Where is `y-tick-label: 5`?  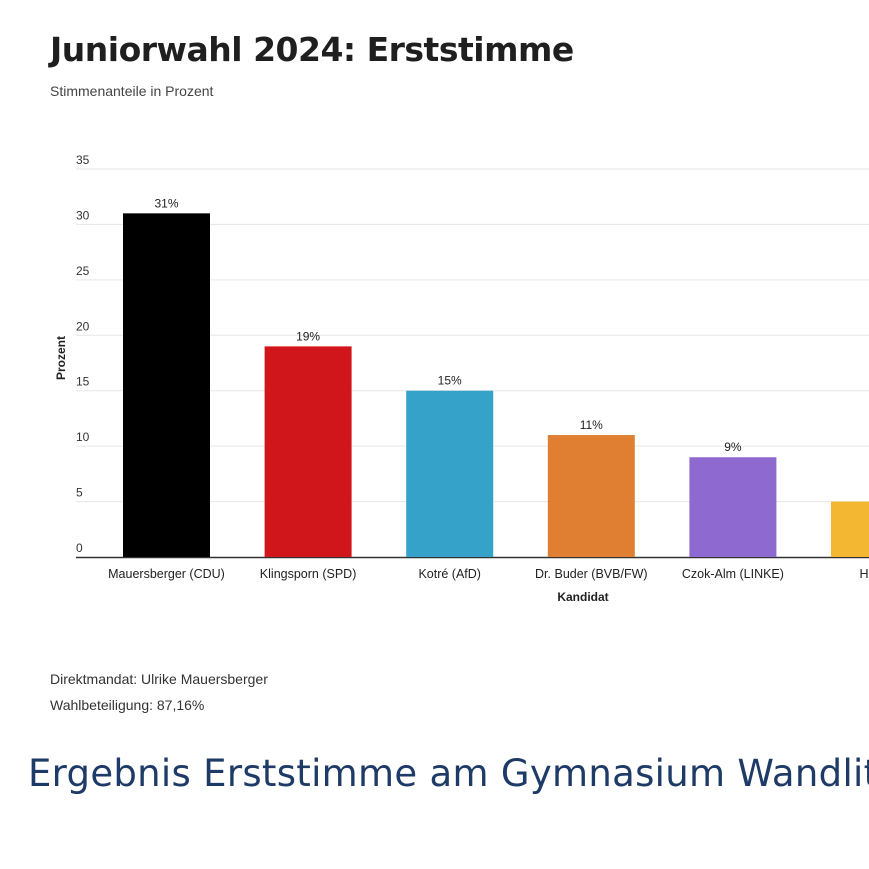 y-tick-label: 5 is located at coordinates (79, 493).